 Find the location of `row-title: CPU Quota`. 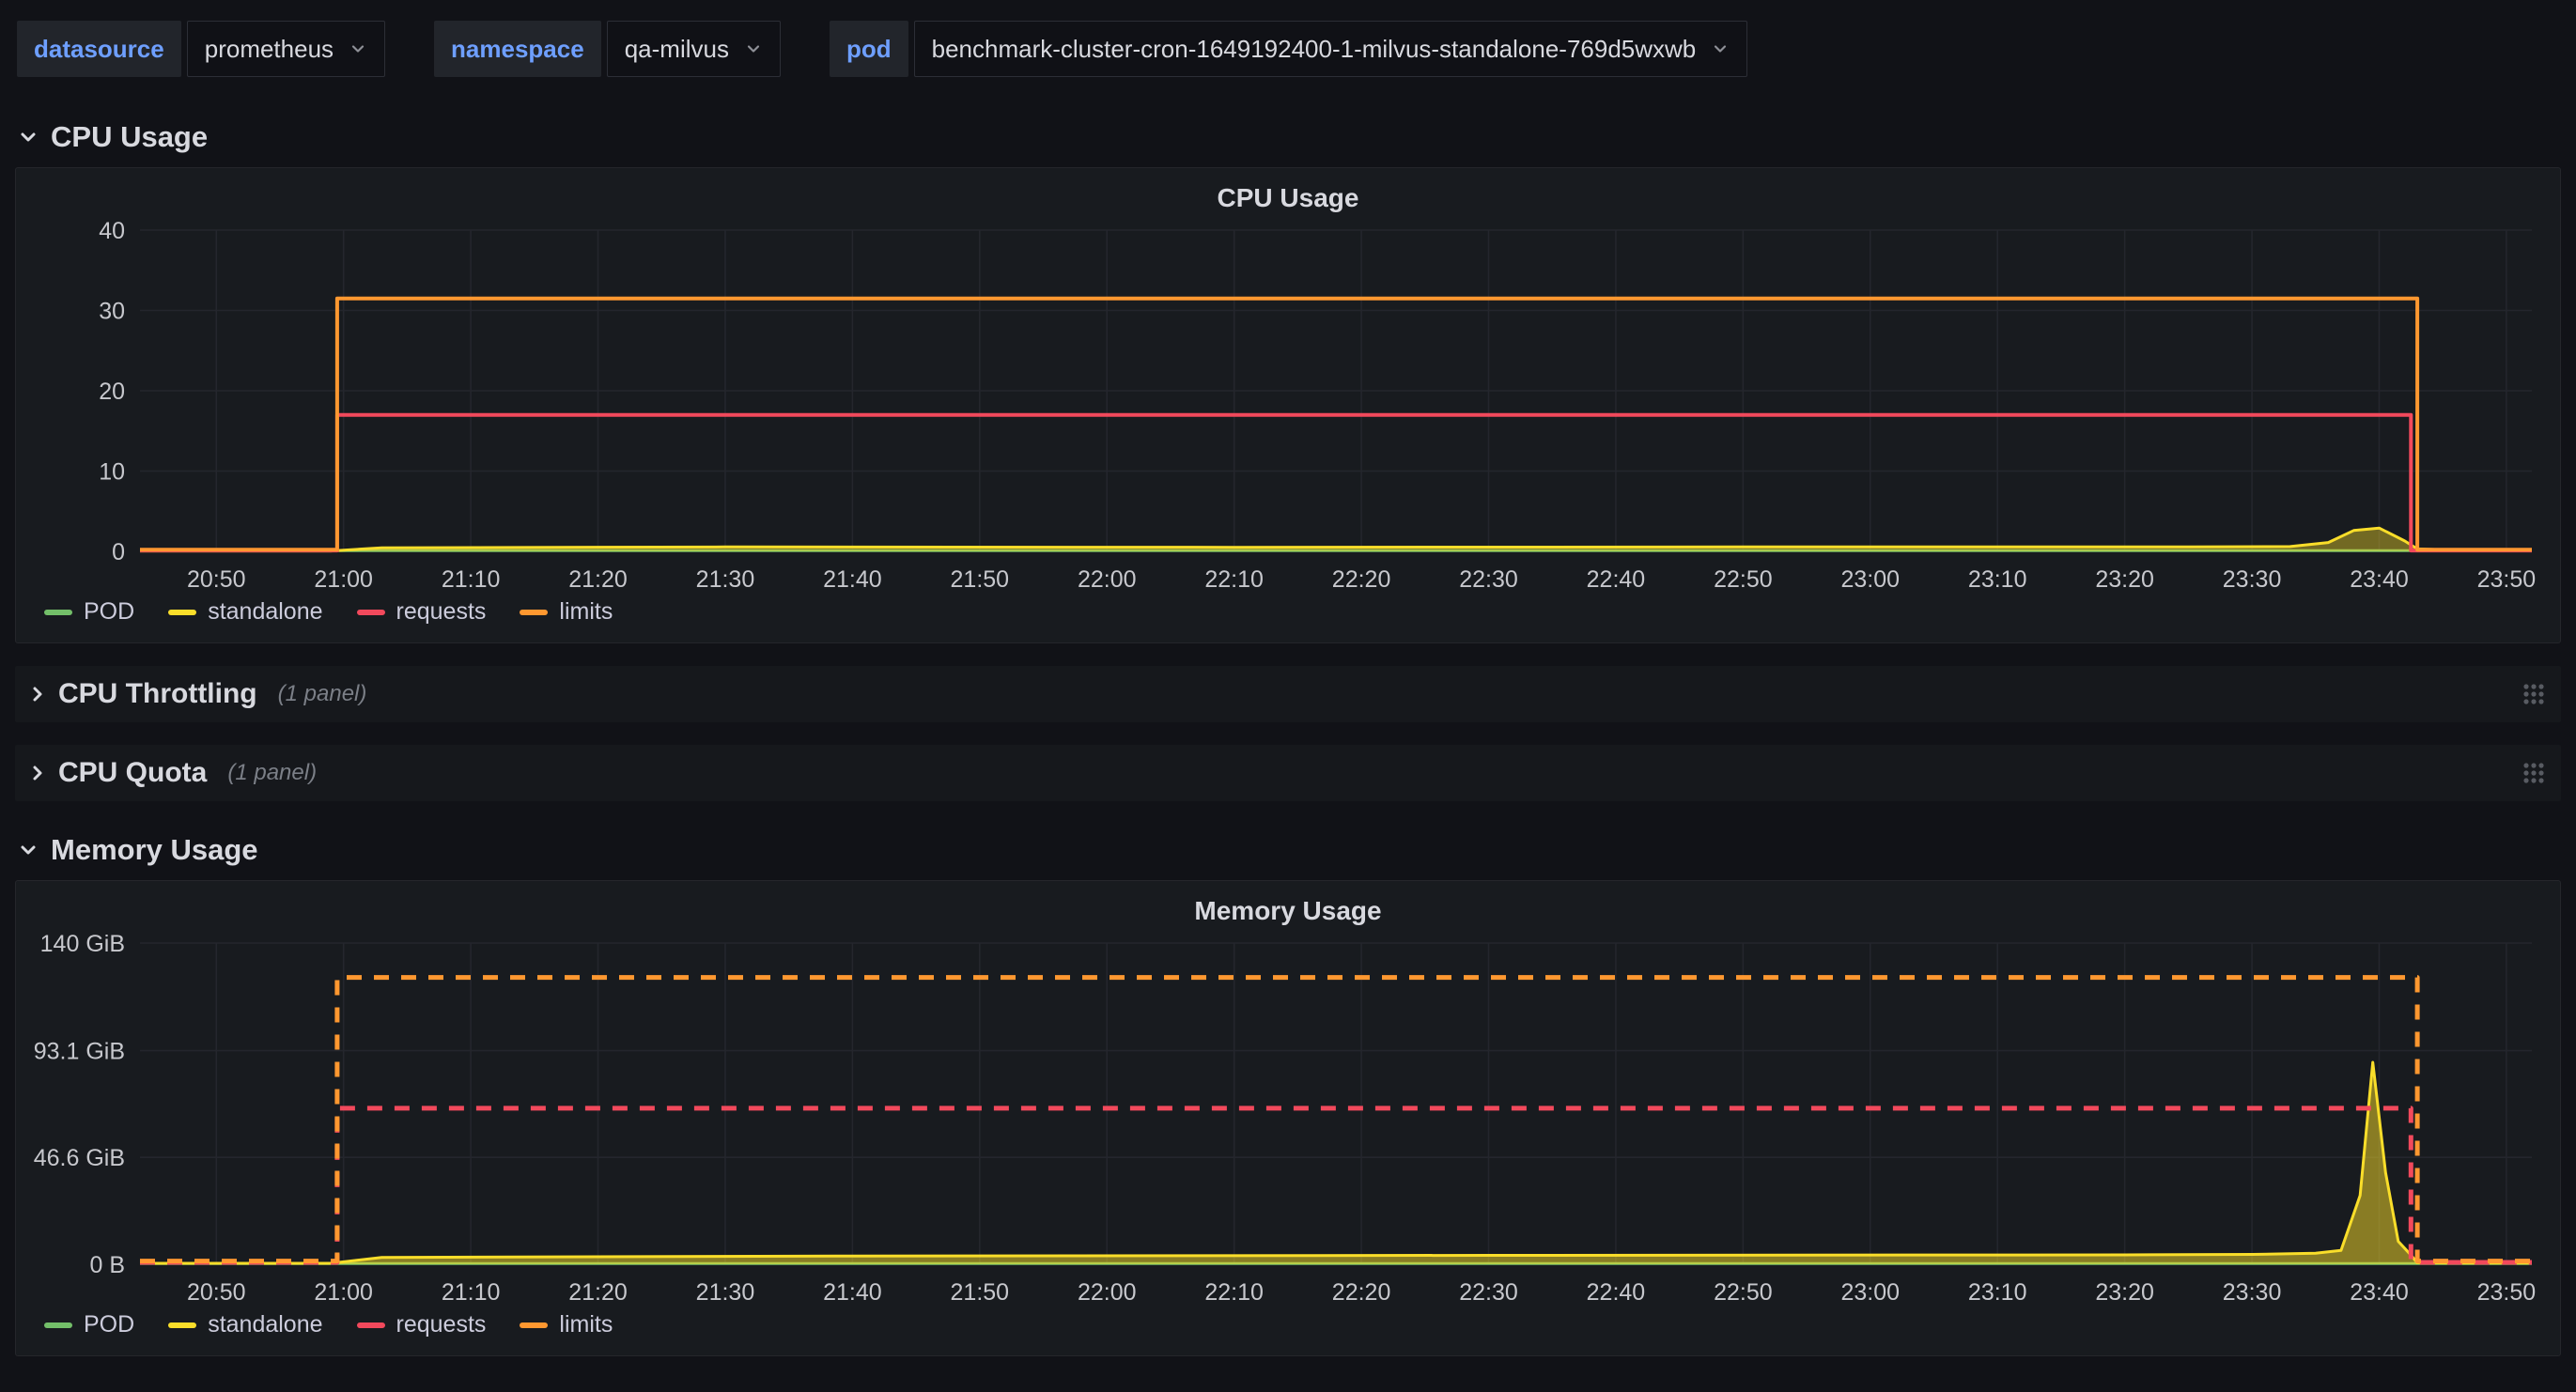

row-title: CPU Quota is located at coordinates (133, 772).